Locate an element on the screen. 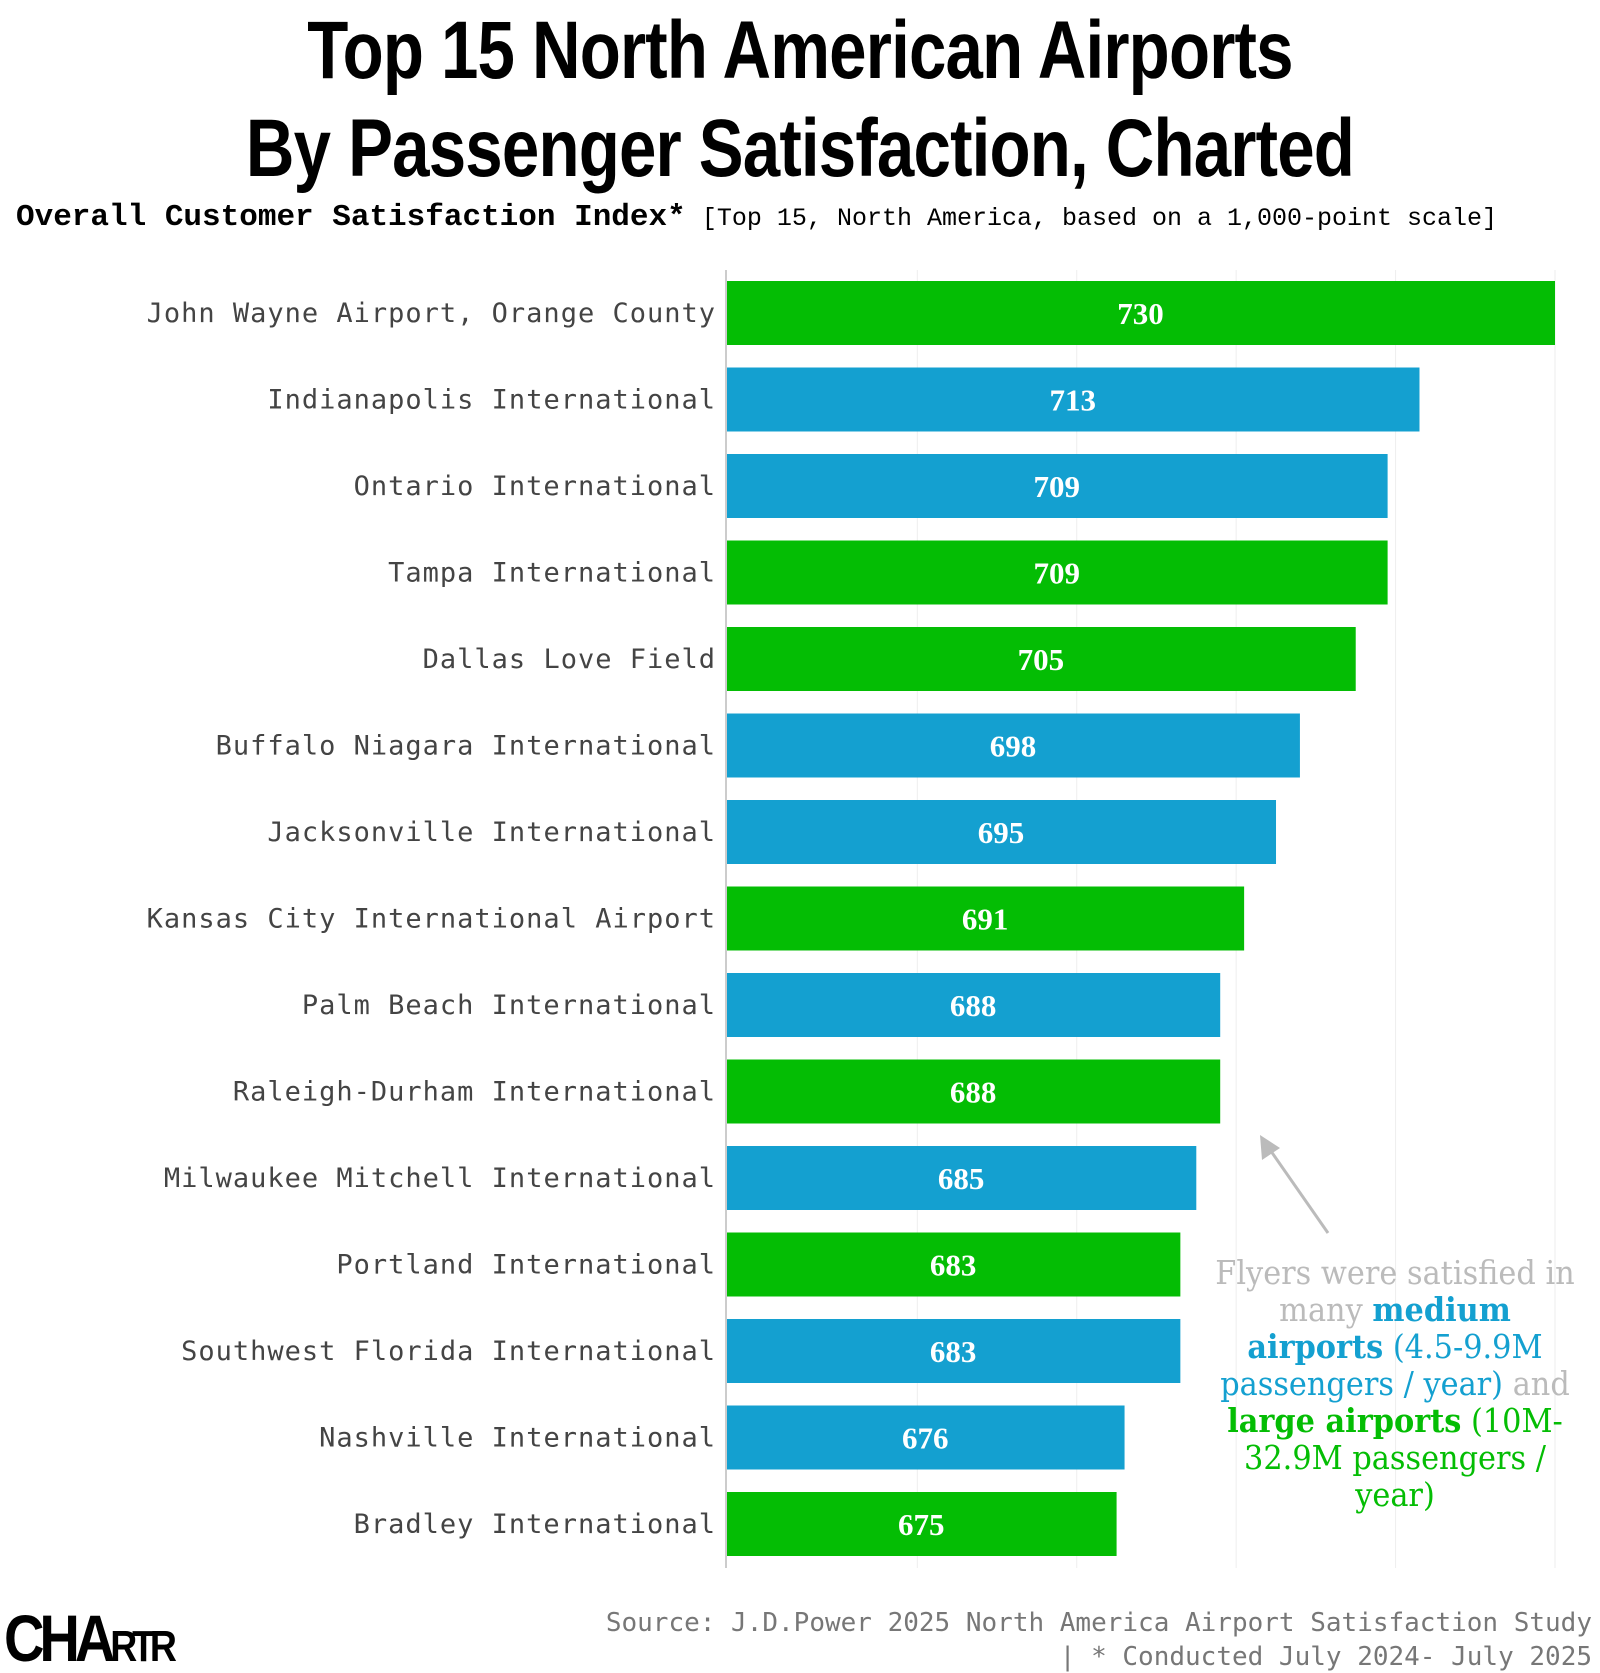 This screenshot has height=1673, width=1600. chartr-logo: CHARTR is located at coordinates (90, 1637).